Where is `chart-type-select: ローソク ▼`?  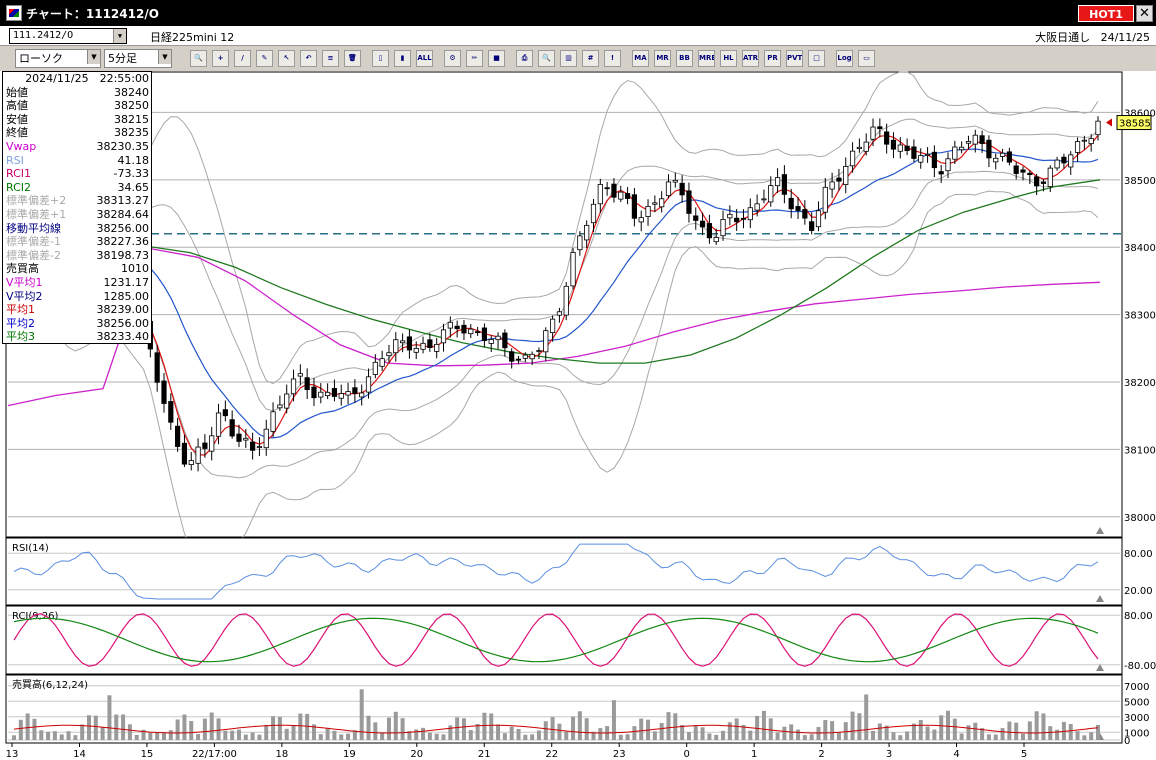
chart-type-select: ローソク ▼ is located at coordinates (58, 58).